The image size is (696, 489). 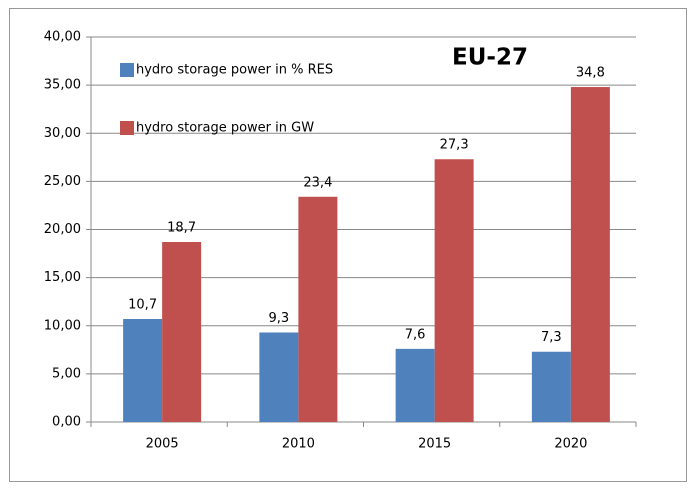 I want to click on value-label: 7,6, so click(x=415, y=334).